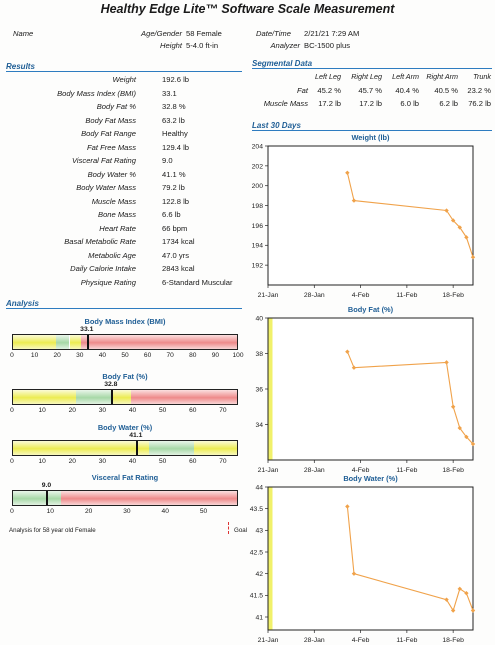  What do you see at coordinates (117, 228) in the screenshot?
I see `result-label: Heart Rate` at bounding box center [117, 228].